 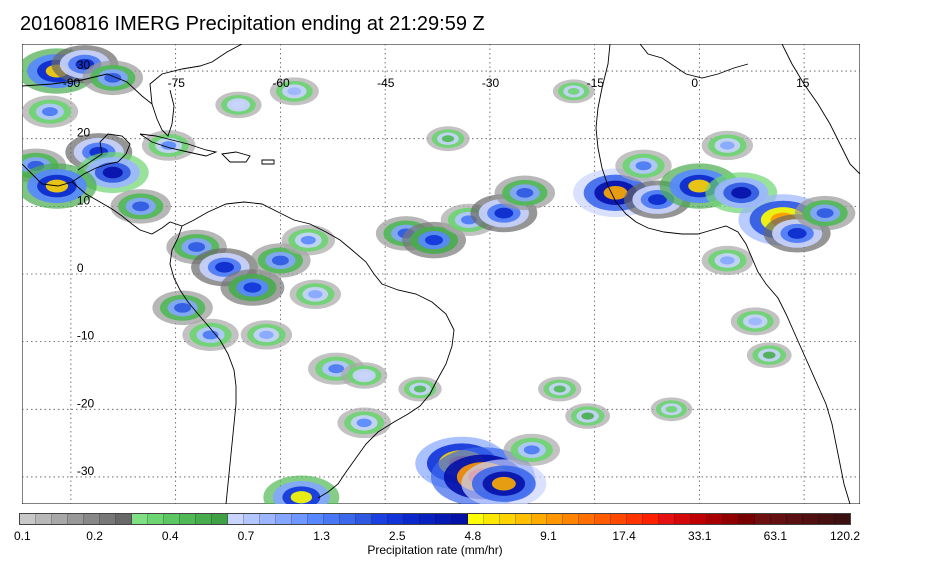 What do you see at coordinates (22, 536) in the screenshot?
I see `colorbar-tick-label: 0.1` at bounding box center [22, 536].